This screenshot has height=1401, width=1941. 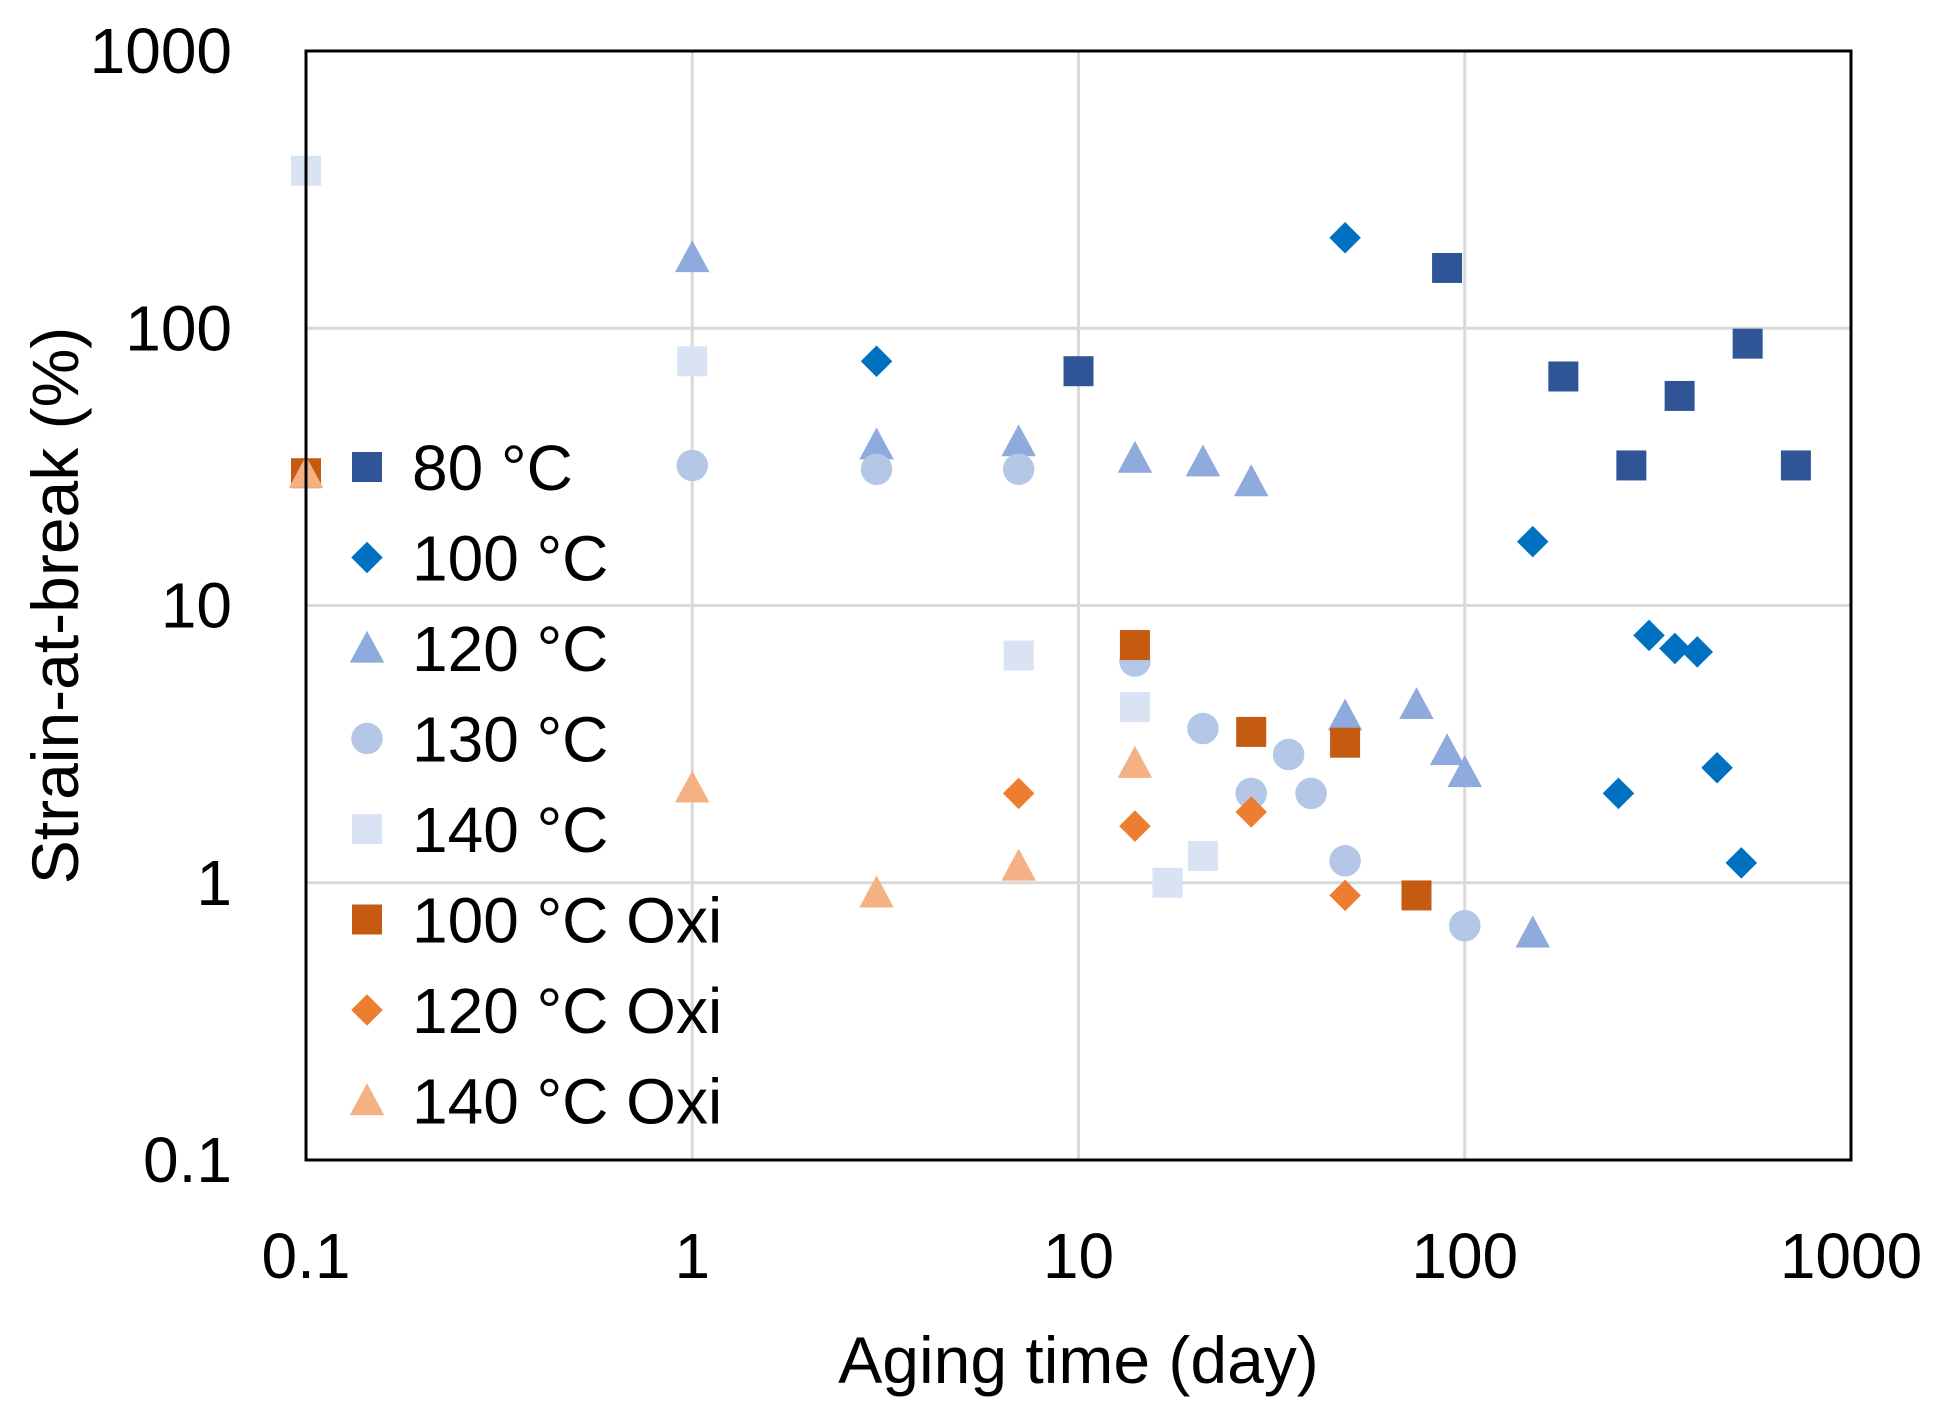 What do you see at coordinates (692, 1256) in the screenshot?
I see `x-tick-label: 1` at bounding box center [692, 1256].